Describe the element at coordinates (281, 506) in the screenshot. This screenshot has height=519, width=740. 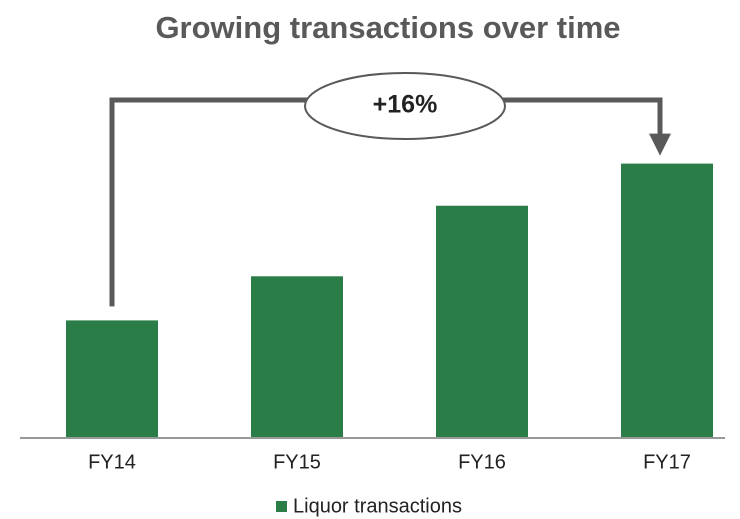
I see `legend-swatch` at that location.